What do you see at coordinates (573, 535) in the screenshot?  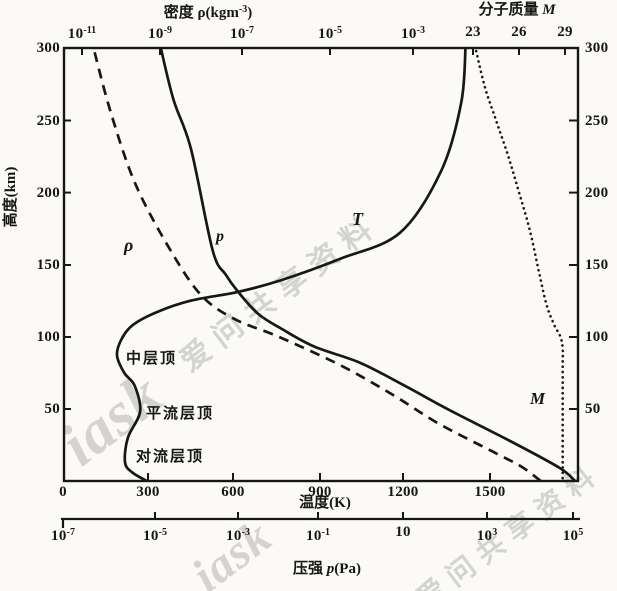 I see `pressure-tick-label: 10⁵` at bounding box center [573, 535].